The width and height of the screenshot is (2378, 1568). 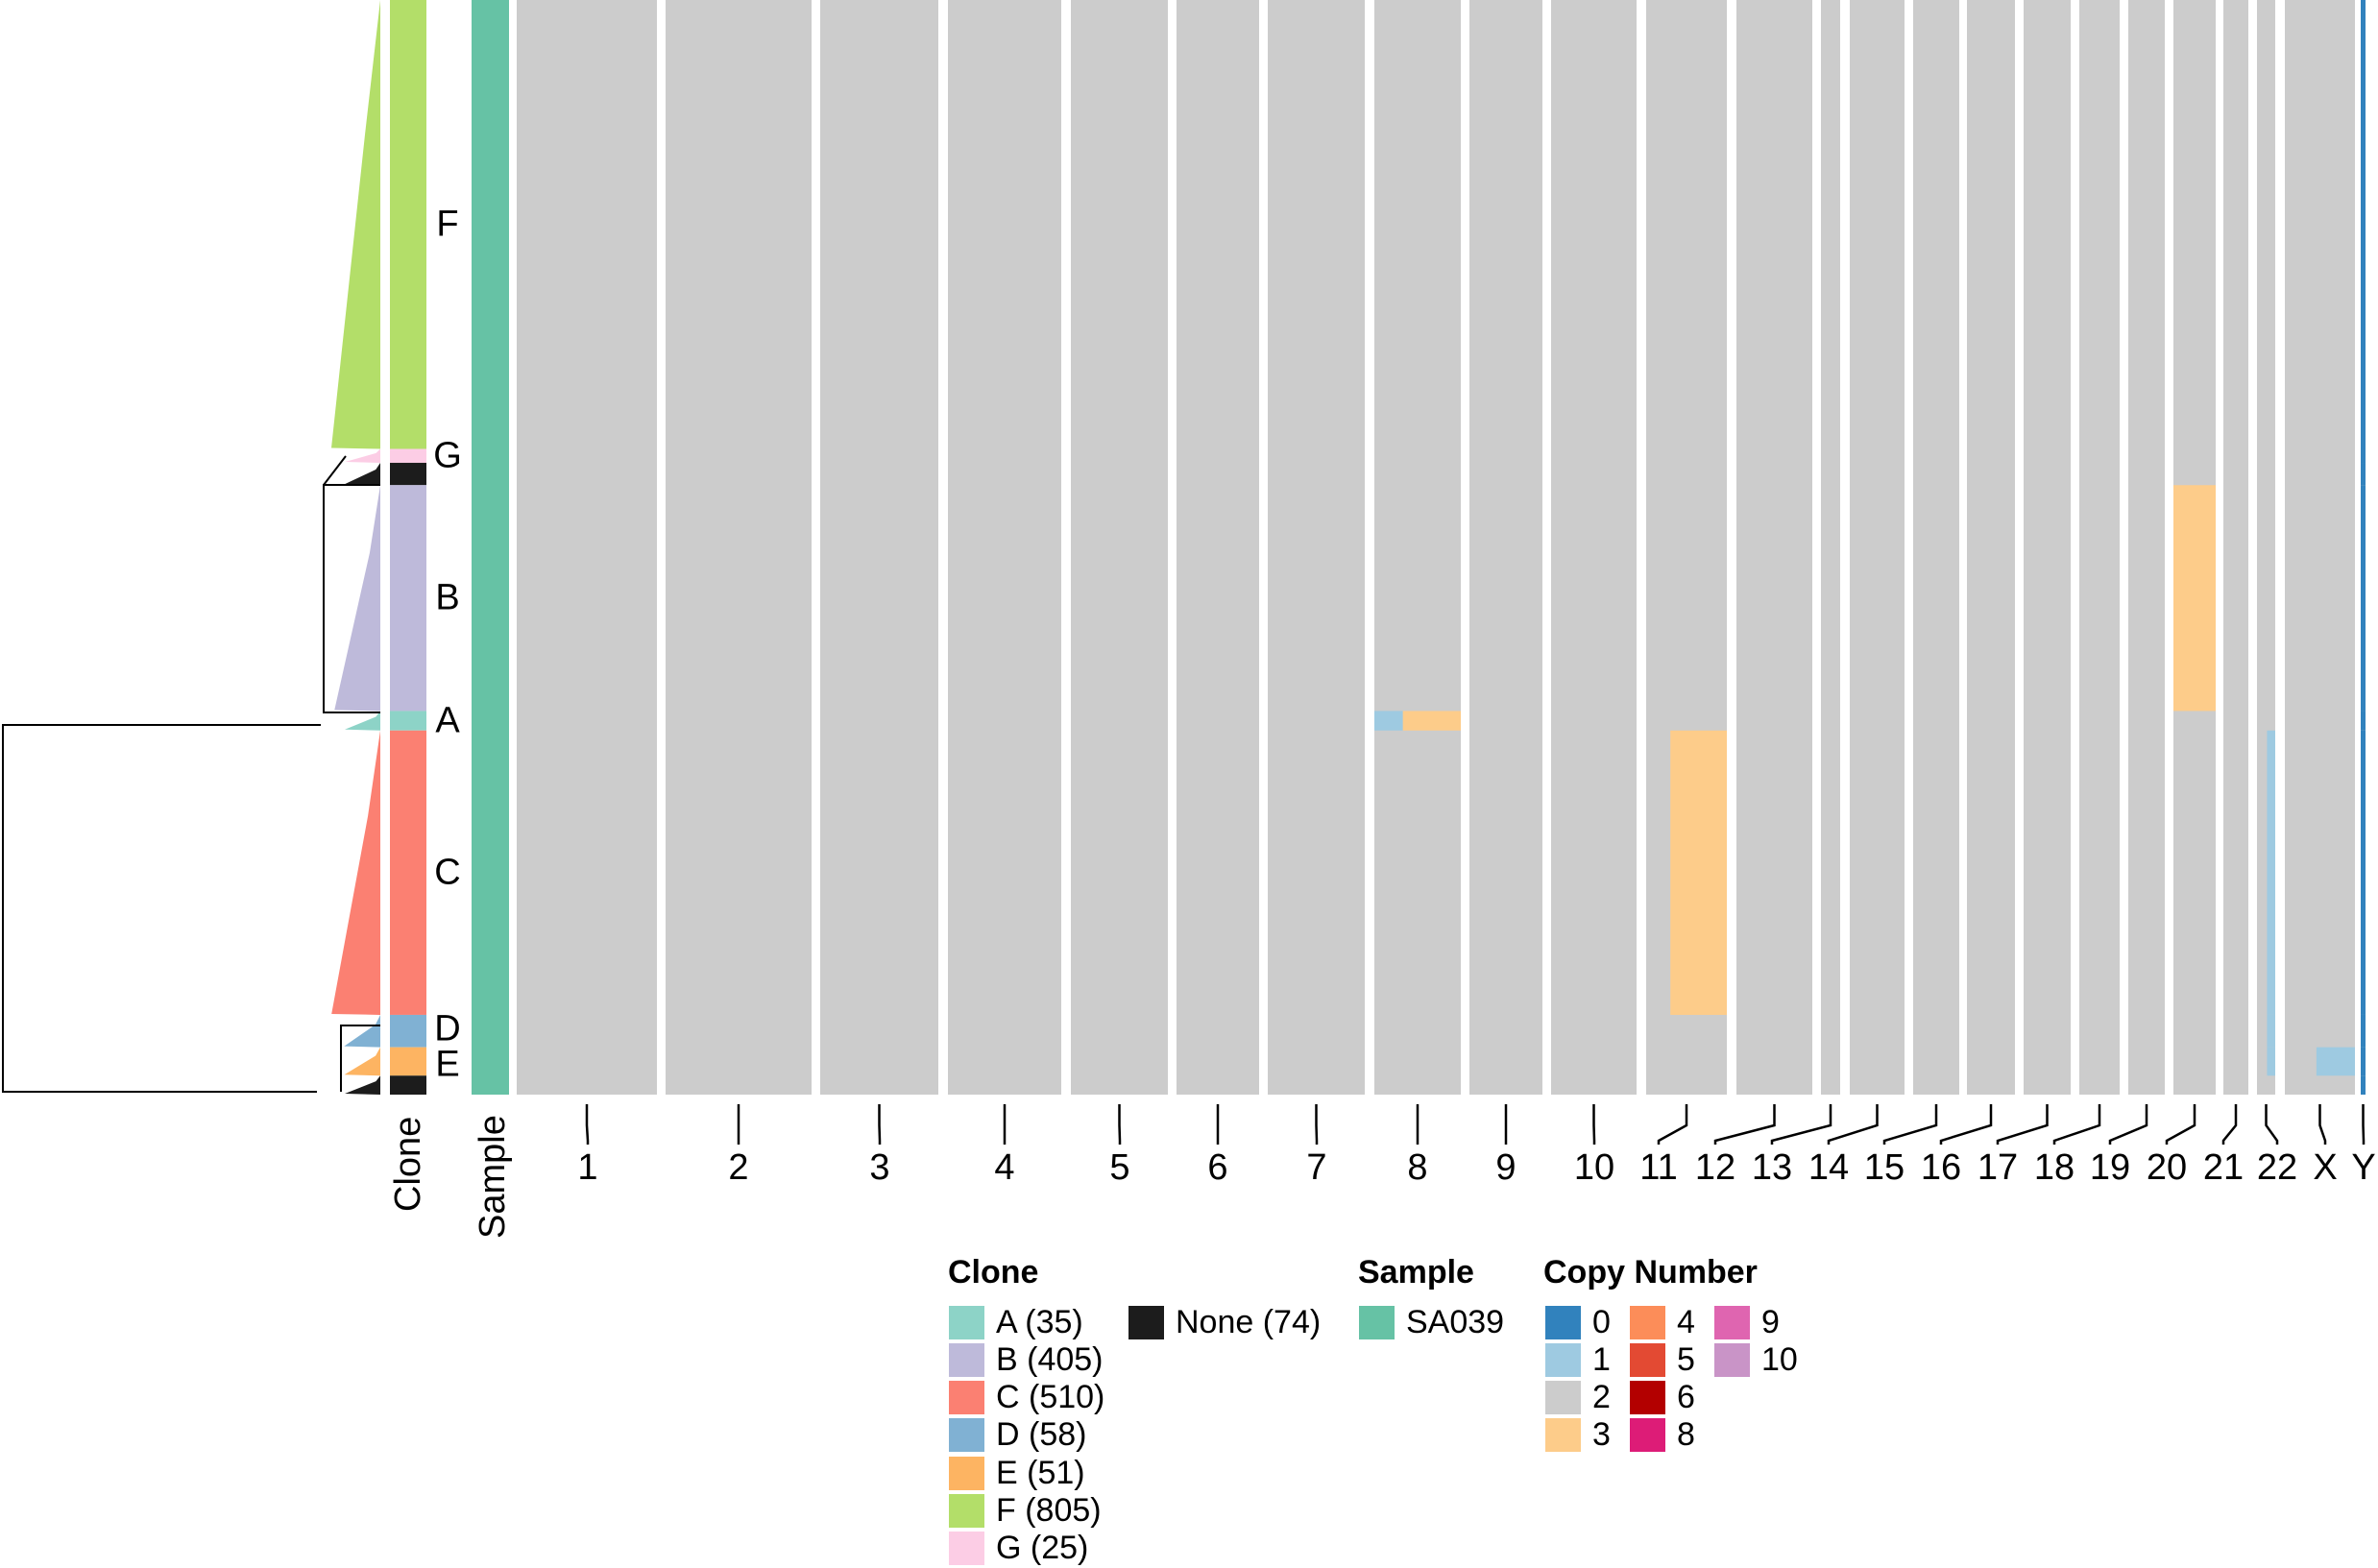 I want to click on legend-copy-number-title: Copy Number, so click(x=1650, y=1272).